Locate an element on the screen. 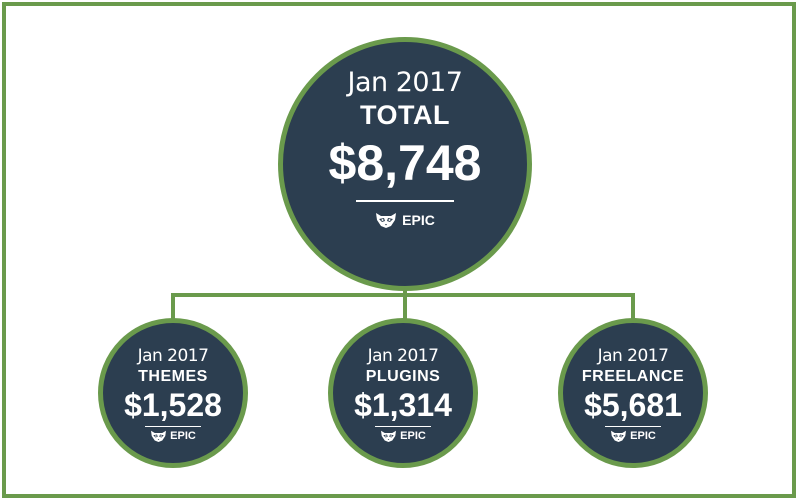 The image size is (800, 500). plugins-amount: $1,314 is located at coordinates (403, 405).